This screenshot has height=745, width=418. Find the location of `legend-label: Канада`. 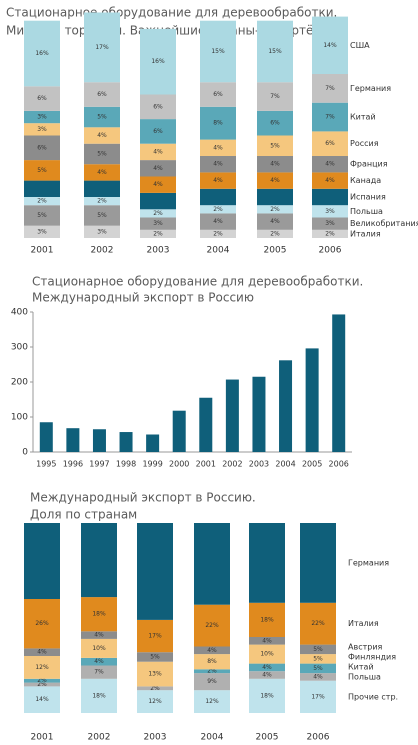

legend-label: Канада is located at coordinates (365, 180).